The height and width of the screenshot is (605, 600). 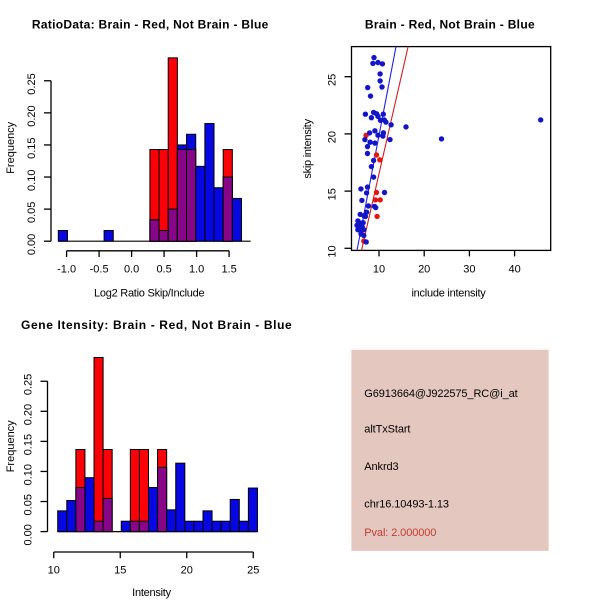 I want to click on svg-text:RatioData: Brain - Red, Not Br: RatioData: Brain - Red, Not Brain - Blue, so click(x=150, y=25).